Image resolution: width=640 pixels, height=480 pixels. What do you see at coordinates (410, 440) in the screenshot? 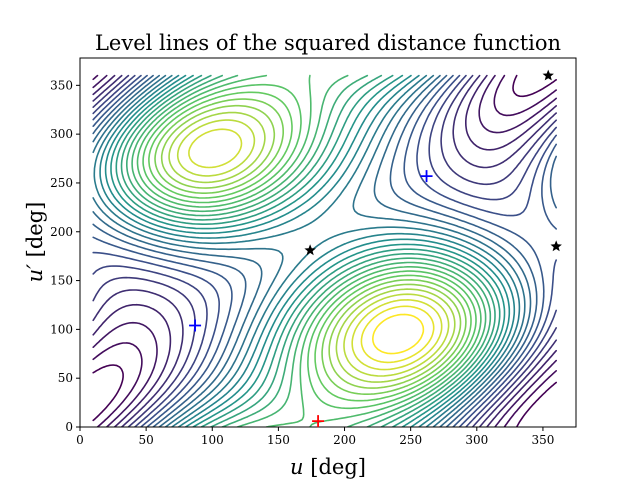
I see `x-tick-label: 250` at bounding box center [410, 440].